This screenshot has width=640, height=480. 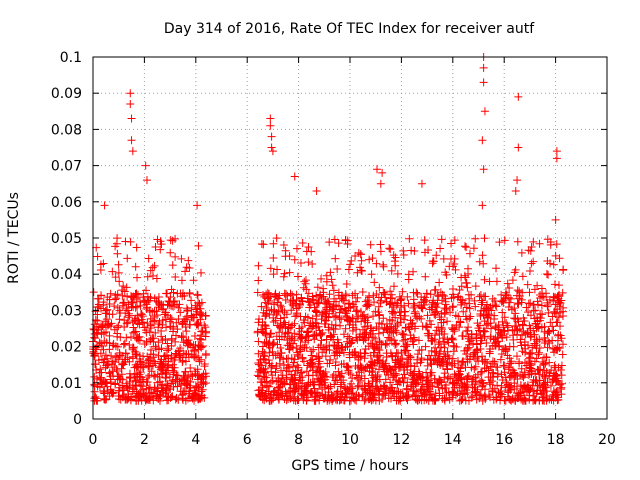 What do you see at coordinates (66, 239) in the screenshot?
I see `y-tick-label: 0.05` at bounding box center [66, 239].